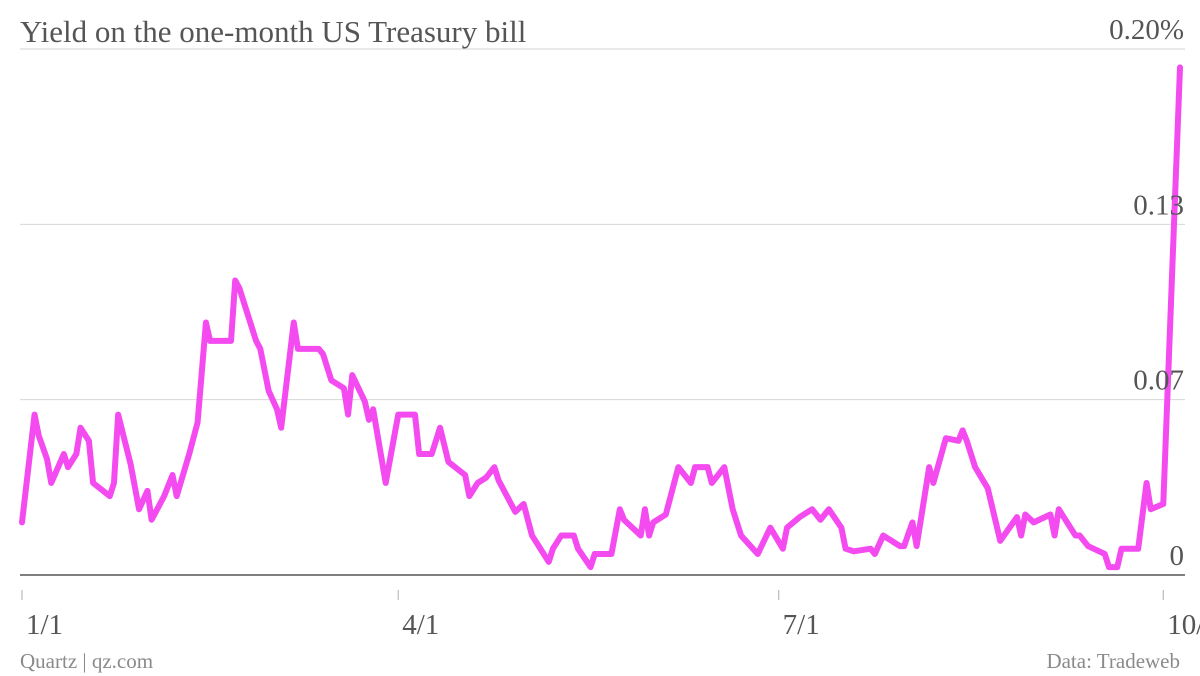 This screenshot has width=1200, height=676. What do you see at coordinates (1113, 661) in the screenshot?
I see `source: Data: Tradeweb` at bounding box center [1113, 661].